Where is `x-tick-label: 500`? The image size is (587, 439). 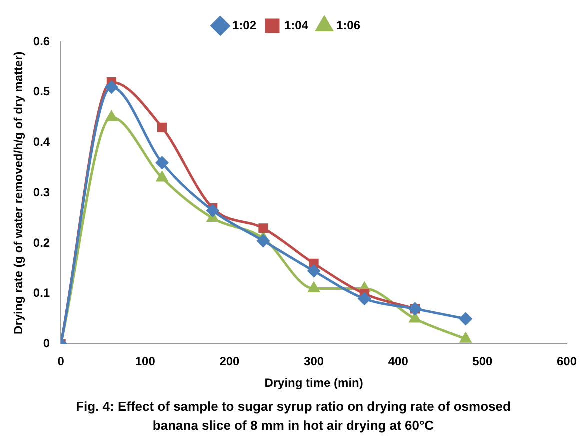 x-tick-label: 500 is located at coordinates (483, 361).